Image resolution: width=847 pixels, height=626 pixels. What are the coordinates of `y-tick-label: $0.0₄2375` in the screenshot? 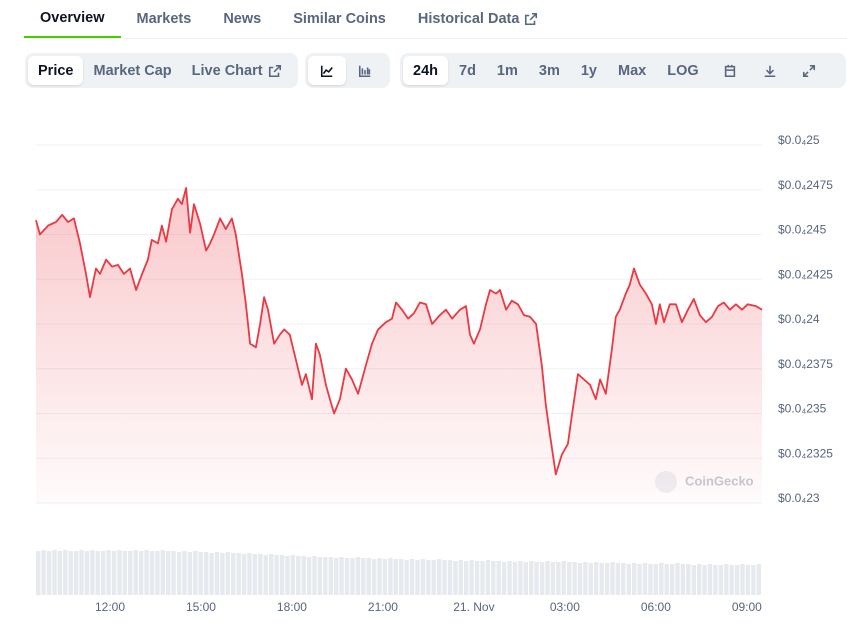 It's located at (805, 364).